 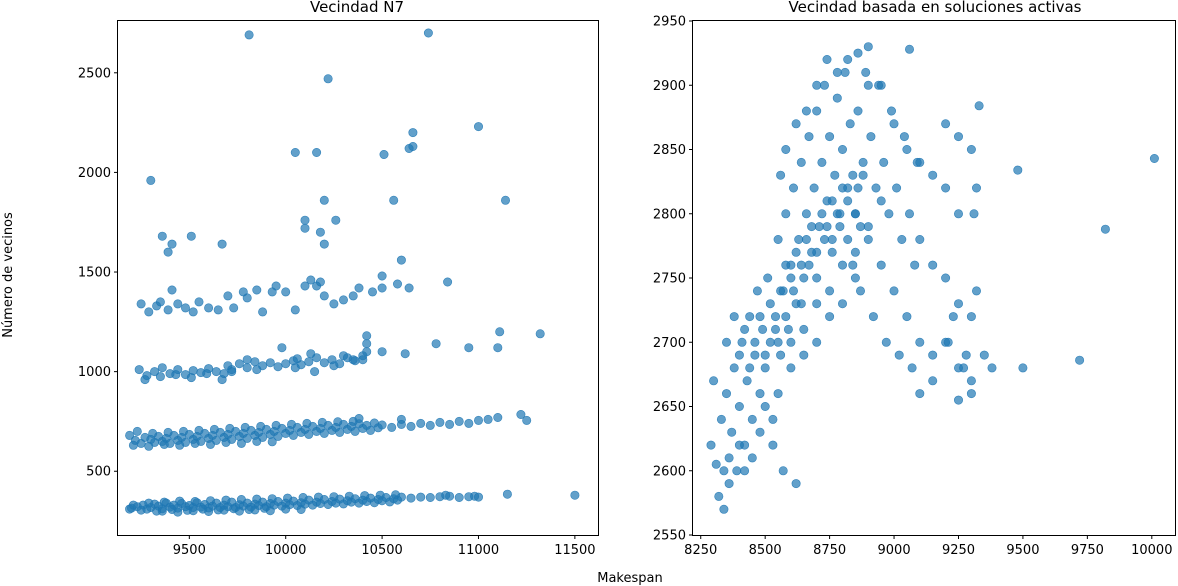 What do you see at coordinates (1087, 550) in the screenshot?
I see `x-tick-label: 9750` at bounding box center [1087, 550].